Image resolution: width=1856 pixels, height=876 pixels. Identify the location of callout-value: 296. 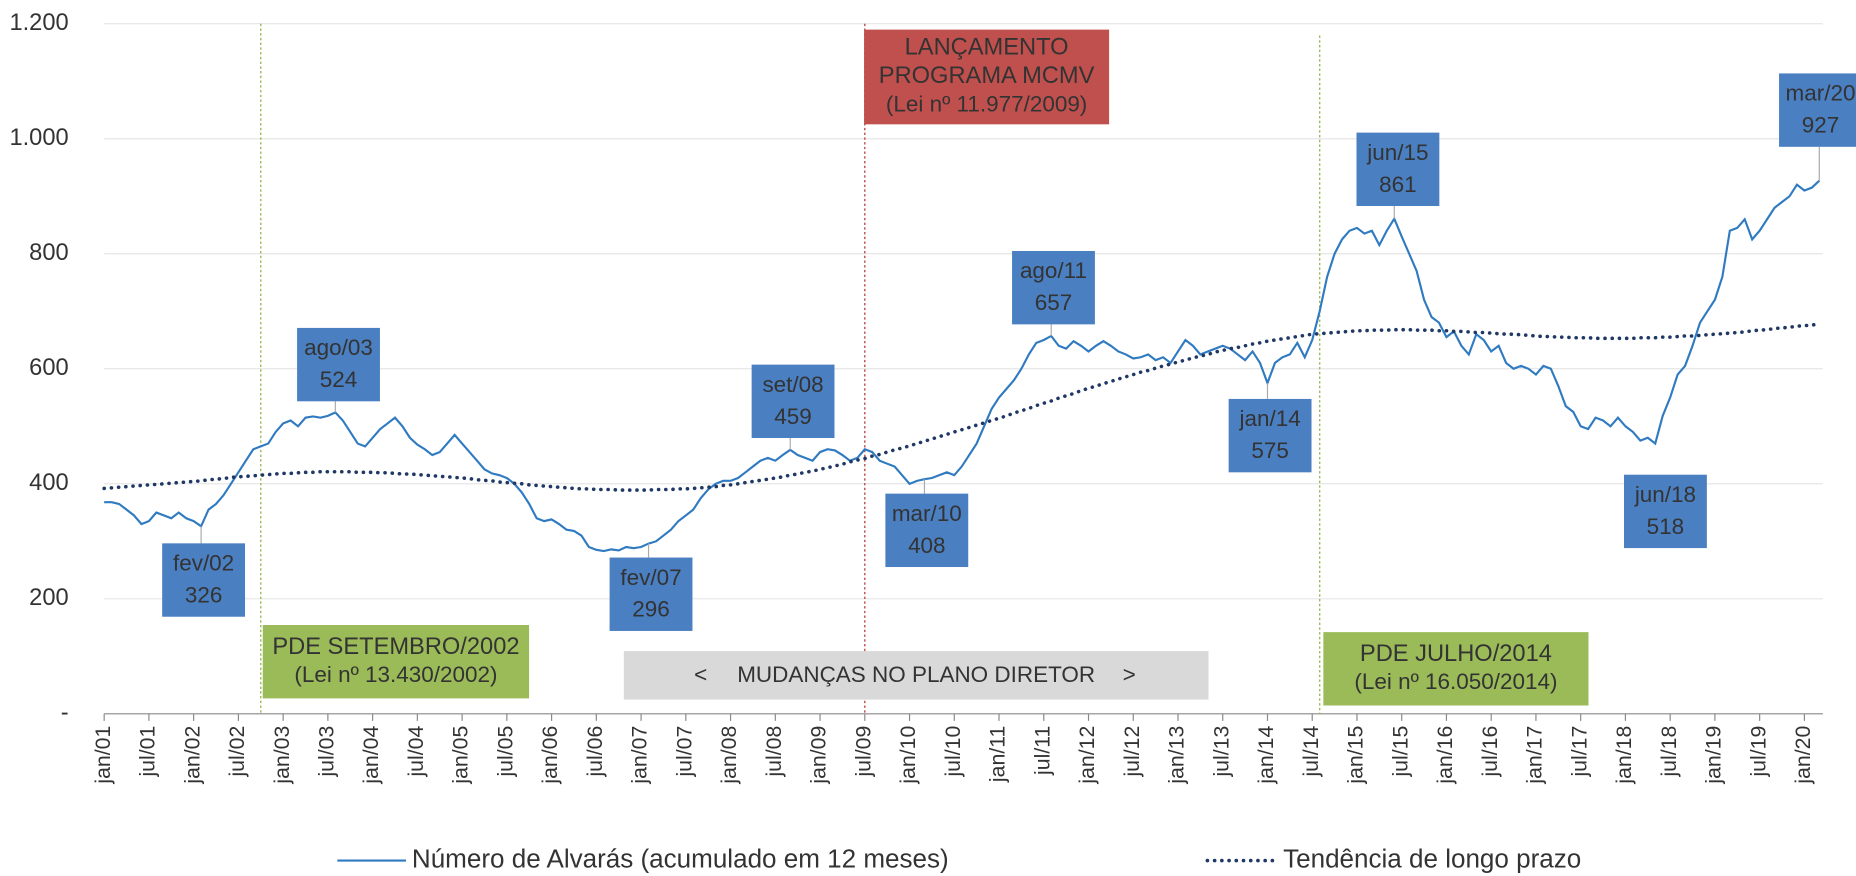
(651, 609).